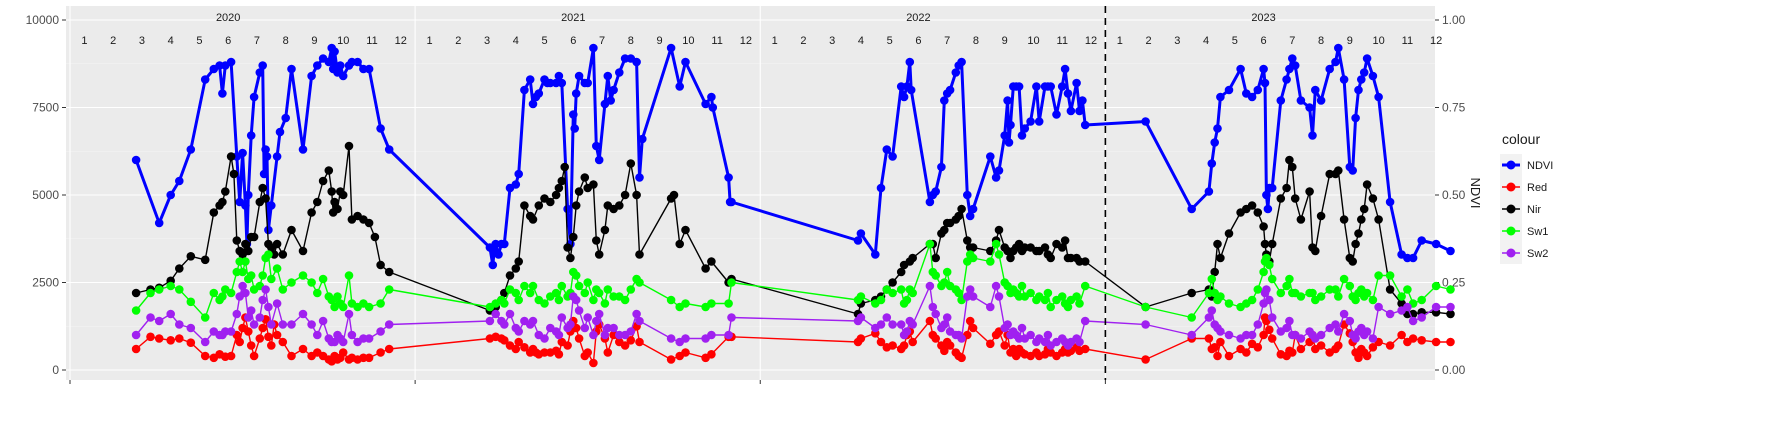  Describe the element at coordinates (371, 41) in the screenshot. I see `month-label: 11` at that location.